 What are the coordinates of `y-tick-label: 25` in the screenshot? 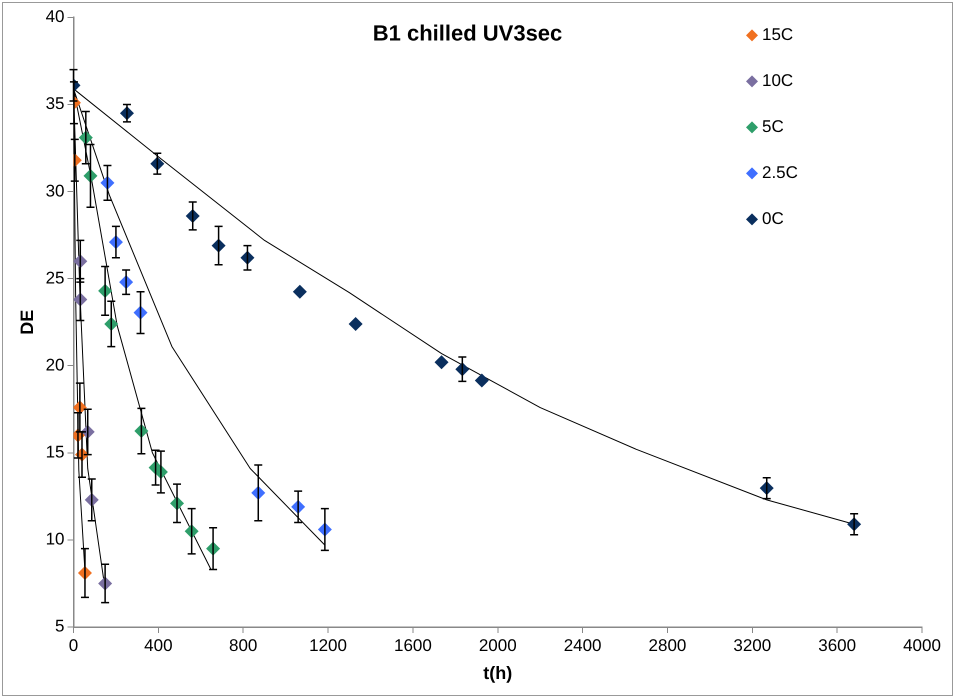 It's located at (55, 278).